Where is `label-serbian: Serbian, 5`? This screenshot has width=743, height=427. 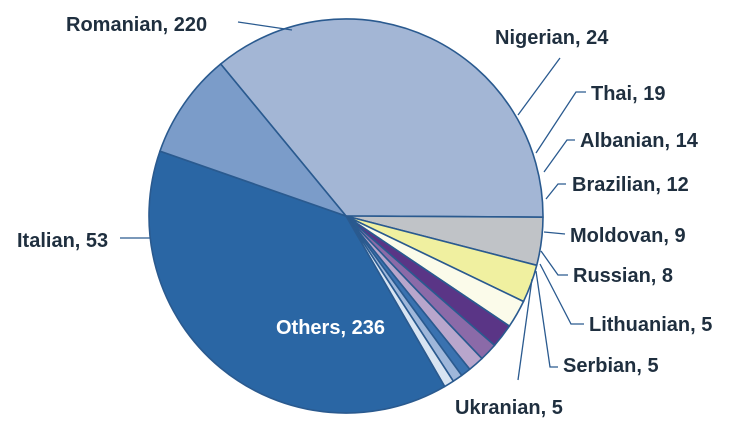 label-serbian: Serbian, 5 is located at coordinates (611, 366).